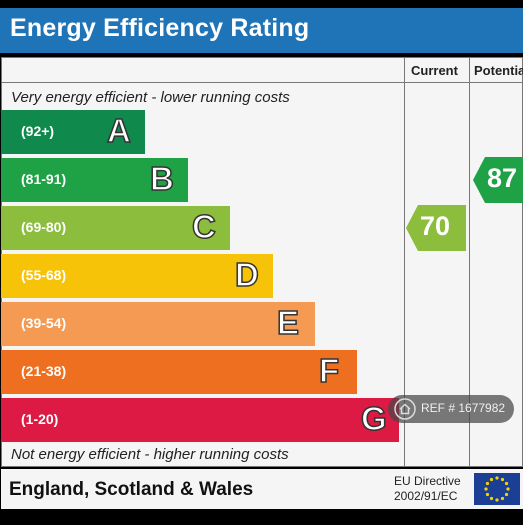 This screenshot has width=523, height=525. Describe the element at coordinates (158, 324) in the screenshot. I see `band-e: (39-54) E` at that location.